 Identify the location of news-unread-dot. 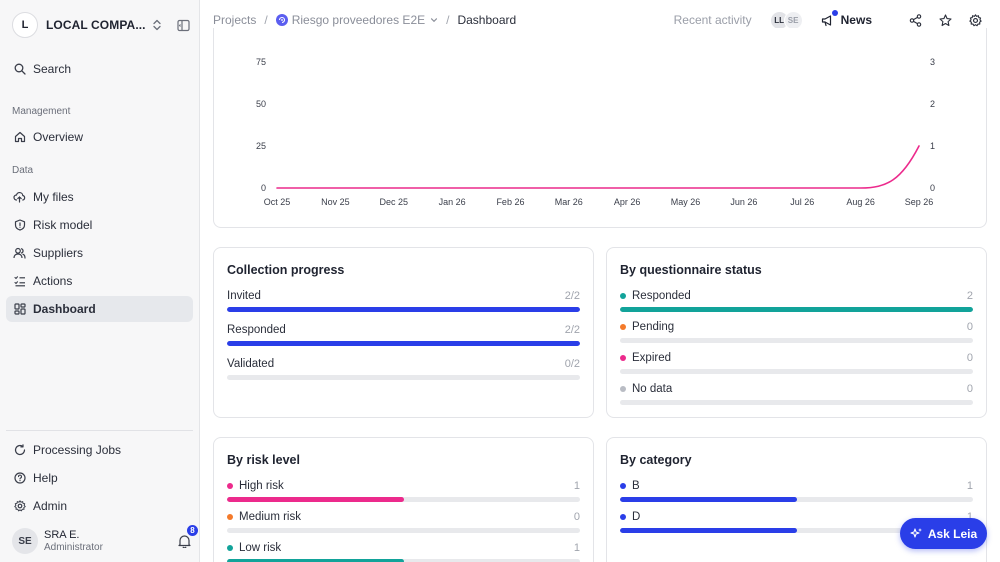
(834, 13).